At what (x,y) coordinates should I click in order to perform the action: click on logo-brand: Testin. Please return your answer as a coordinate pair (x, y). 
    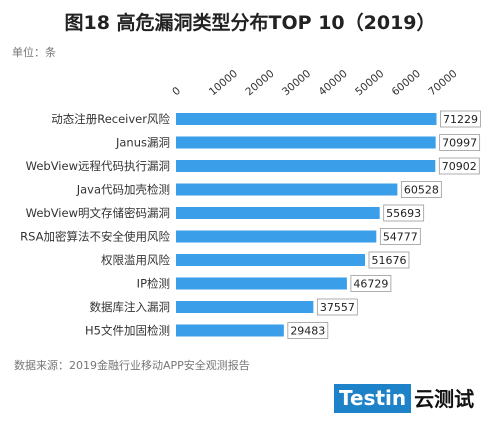
    Looking at the image, I should click on (373, 398).